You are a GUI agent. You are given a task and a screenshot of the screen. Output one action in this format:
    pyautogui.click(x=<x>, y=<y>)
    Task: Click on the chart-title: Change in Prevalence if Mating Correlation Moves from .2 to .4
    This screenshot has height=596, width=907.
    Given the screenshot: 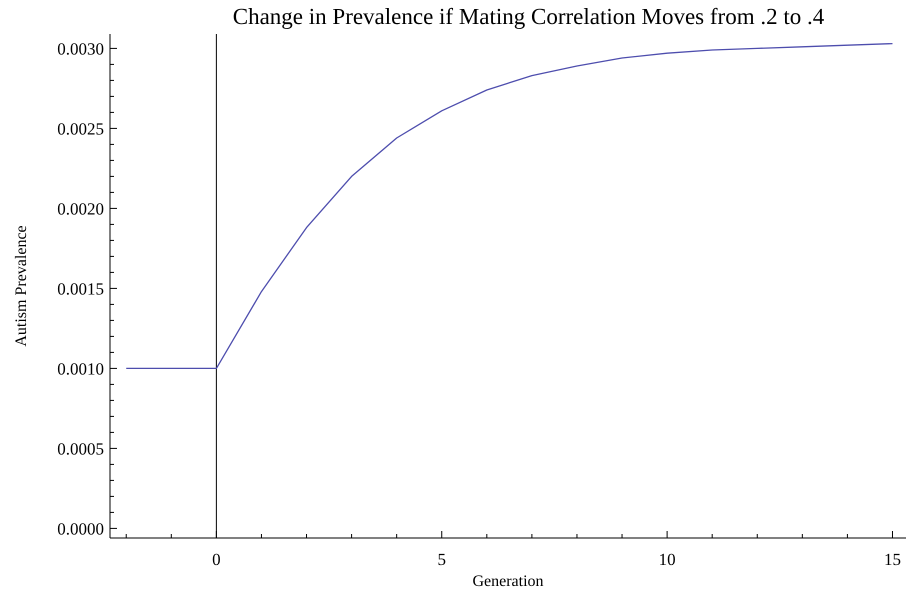 What is the action you would take?
    pyautogui.click(x=528, y=16)
    